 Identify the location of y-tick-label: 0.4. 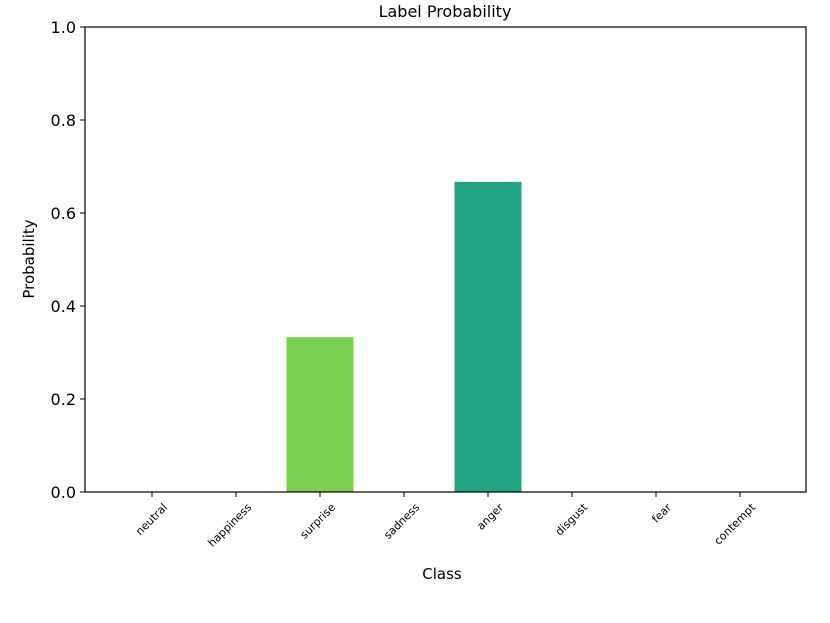
(63, 306).